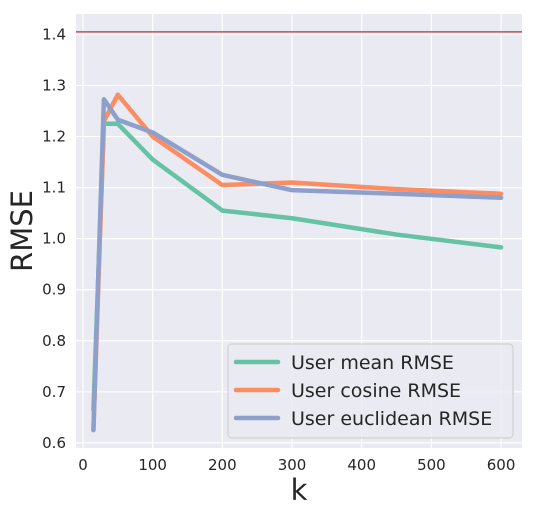 This screenshot has height=512, width=534. Describe the element at coordinates (54, 137) in the screenshot. I see `y-tick-label-6: 1.2` at that location.